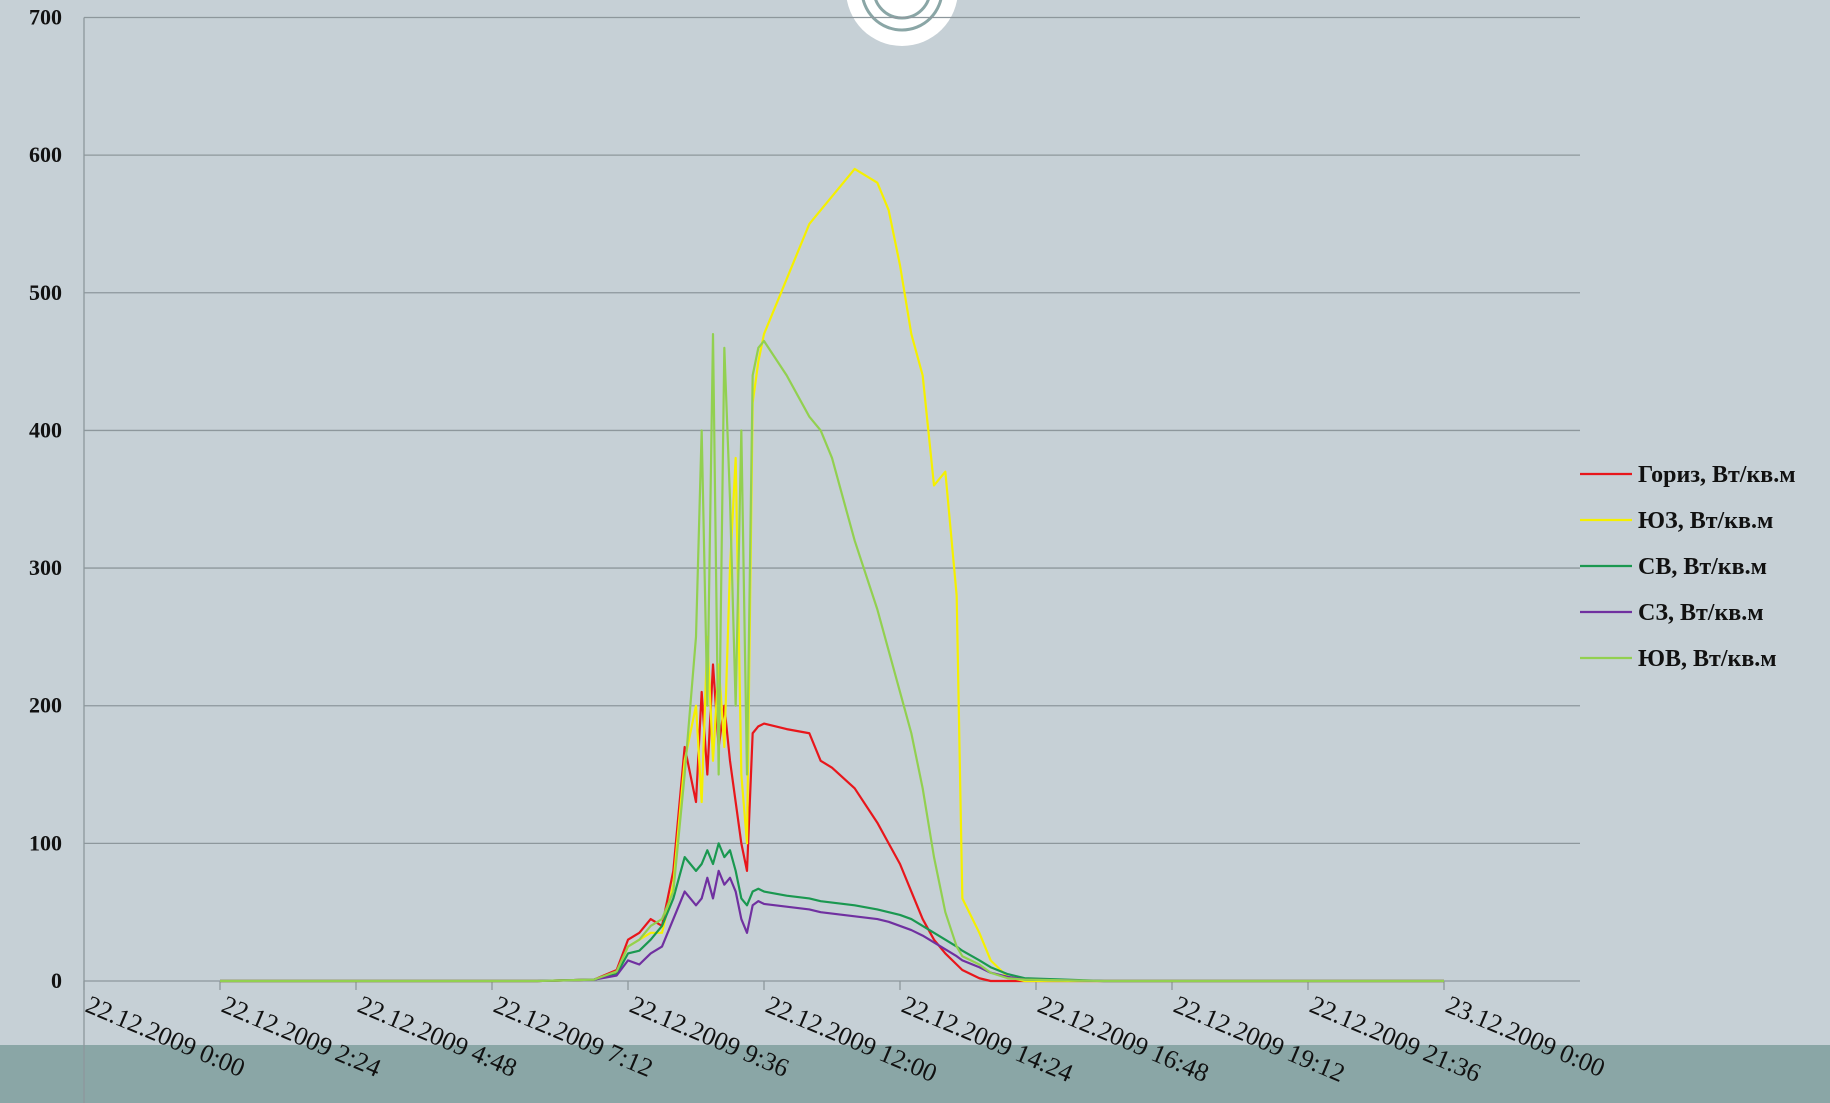 The width and height of the screenshot is (1830, 1103). I want to click on y-tick-label: 200, so click(45, 705).